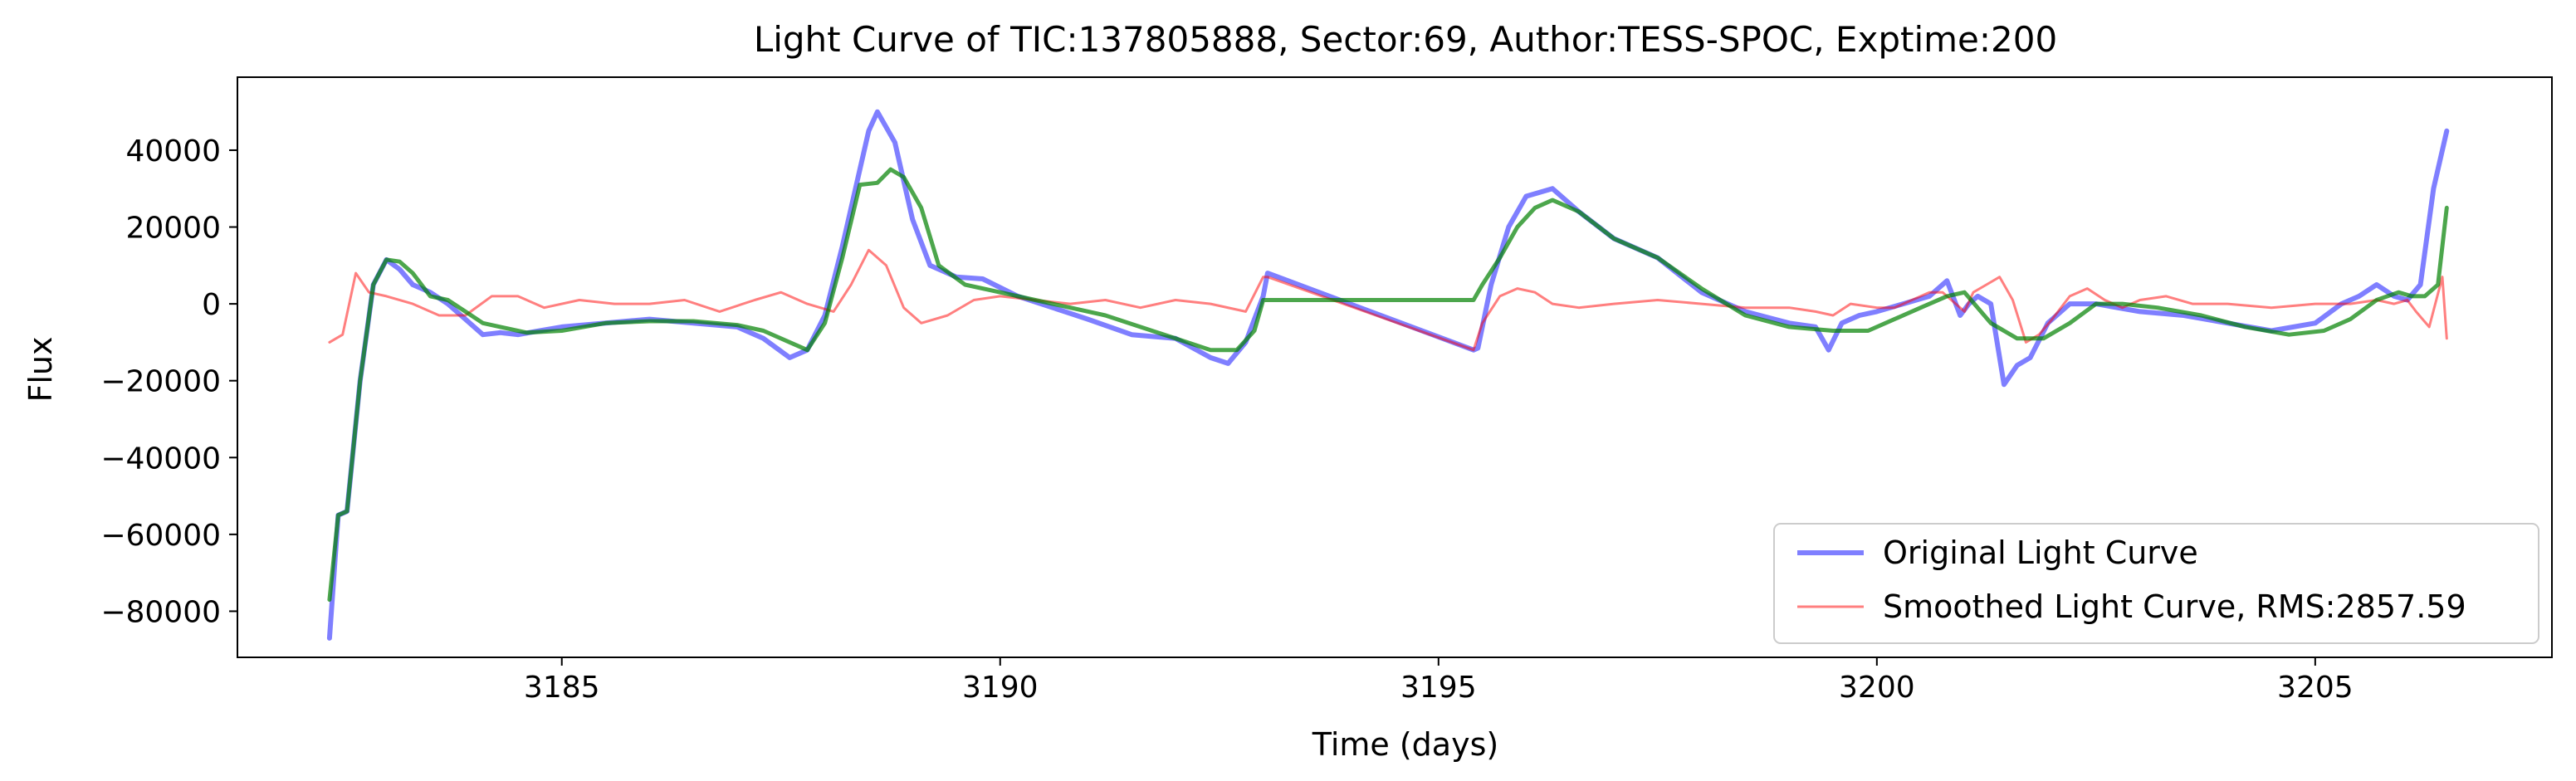 The width and height of the screenshot is (2576, 781). Describe the element at coordinates (160, 382) in the screenshot. I see `y-tick-label: −20000` at that location.